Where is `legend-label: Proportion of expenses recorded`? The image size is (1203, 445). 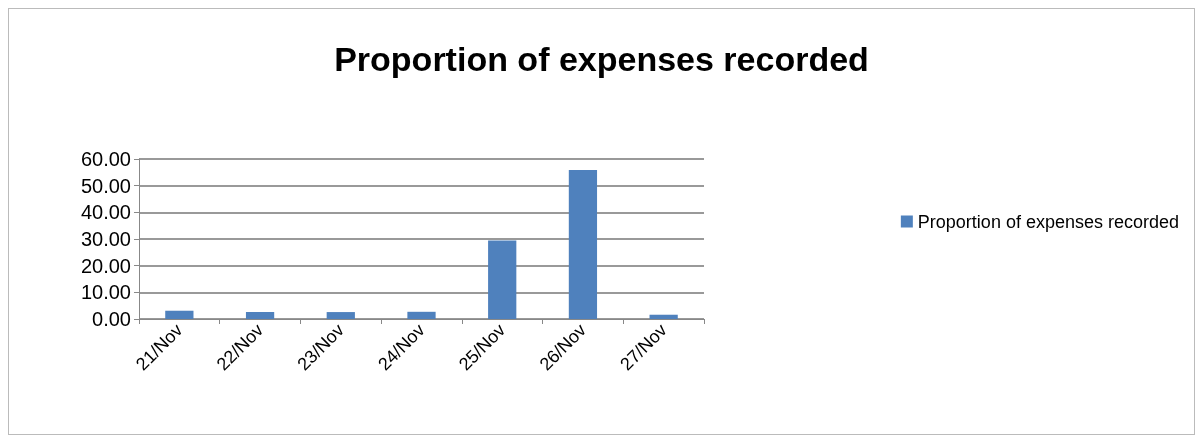
legend-label: Proportion of expenses recorded is located at coordinates (1048, 221).